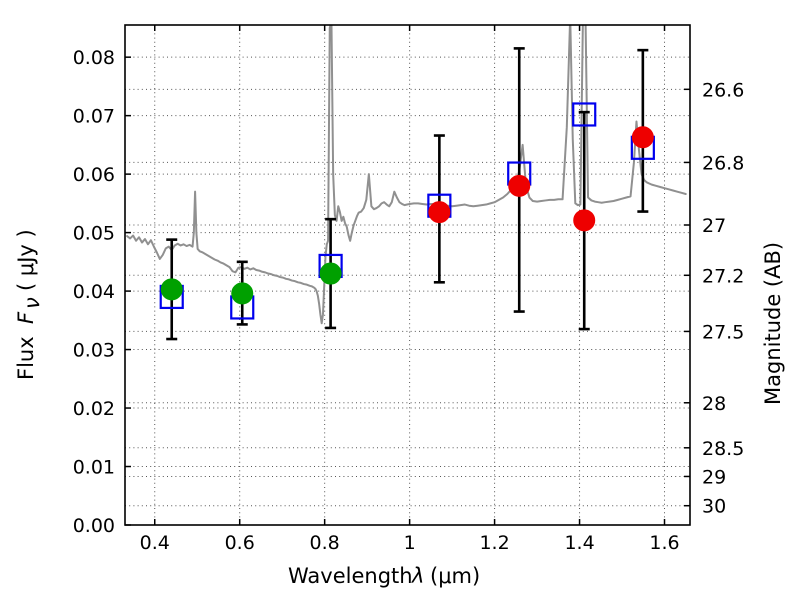  Describe the element at coordinates (155, 543) in the screenshot. I see `x-tick-label: 0.4` at that location.